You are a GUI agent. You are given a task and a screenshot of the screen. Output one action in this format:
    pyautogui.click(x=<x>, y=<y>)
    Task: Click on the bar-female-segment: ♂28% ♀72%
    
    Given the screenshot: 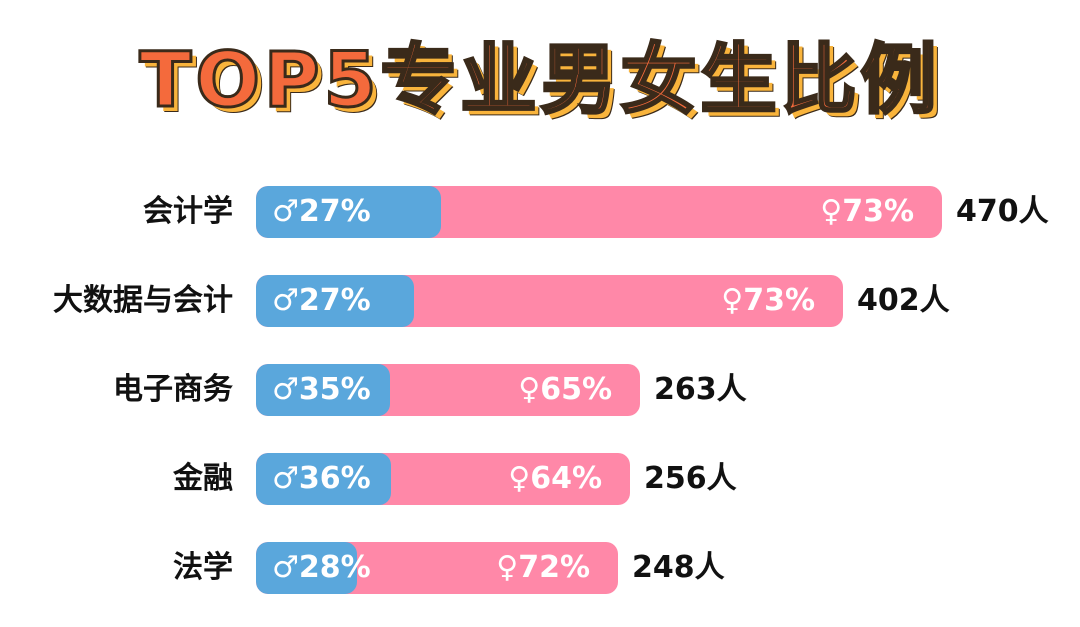 What is the action you would take?
    pyautogui.click(x=437, y=568)
    